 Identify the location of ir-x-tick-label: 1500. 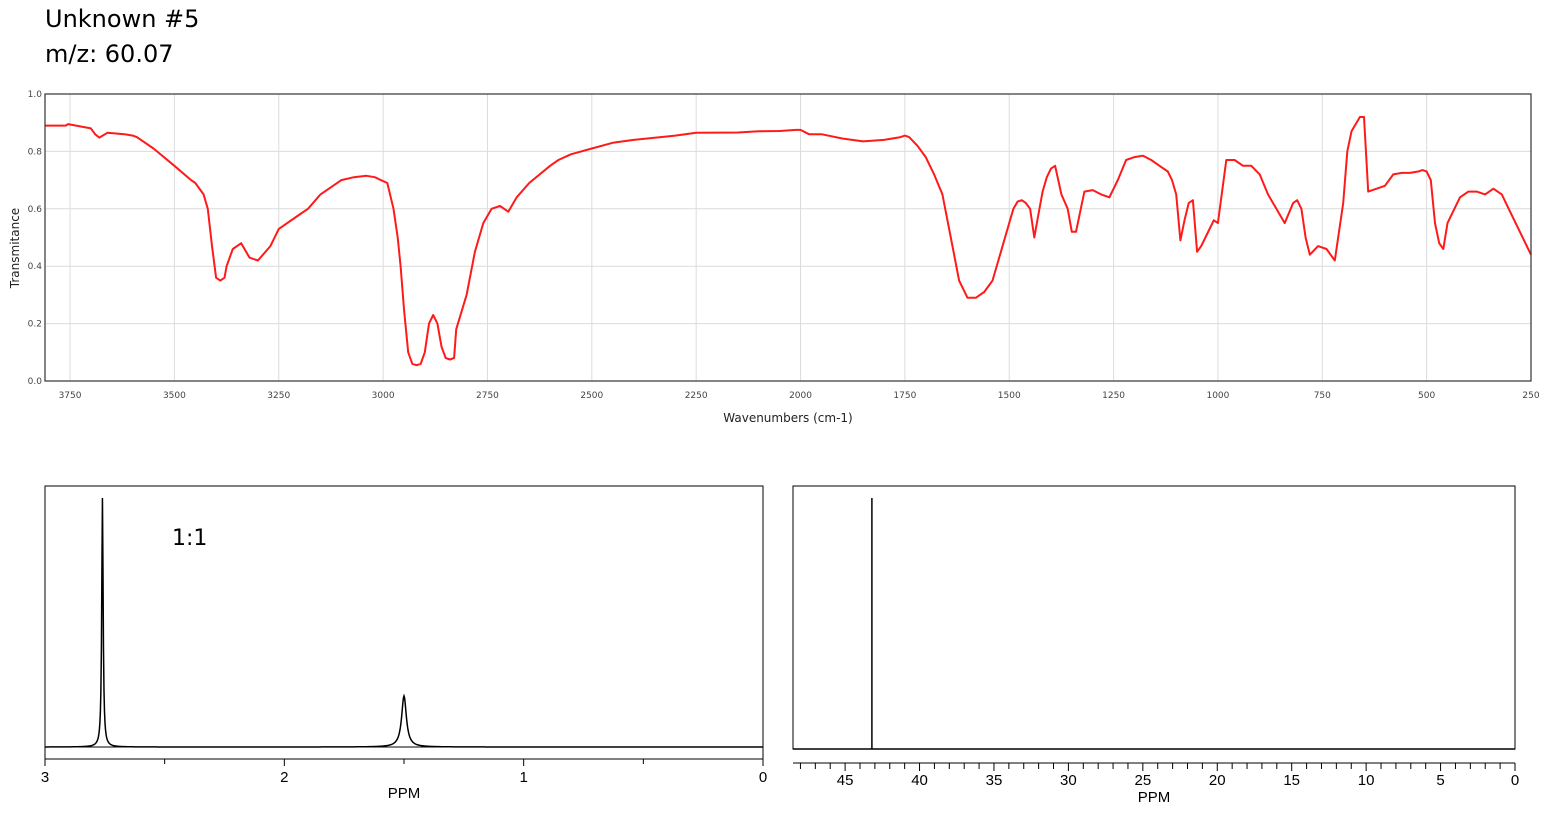
(1009, 396).